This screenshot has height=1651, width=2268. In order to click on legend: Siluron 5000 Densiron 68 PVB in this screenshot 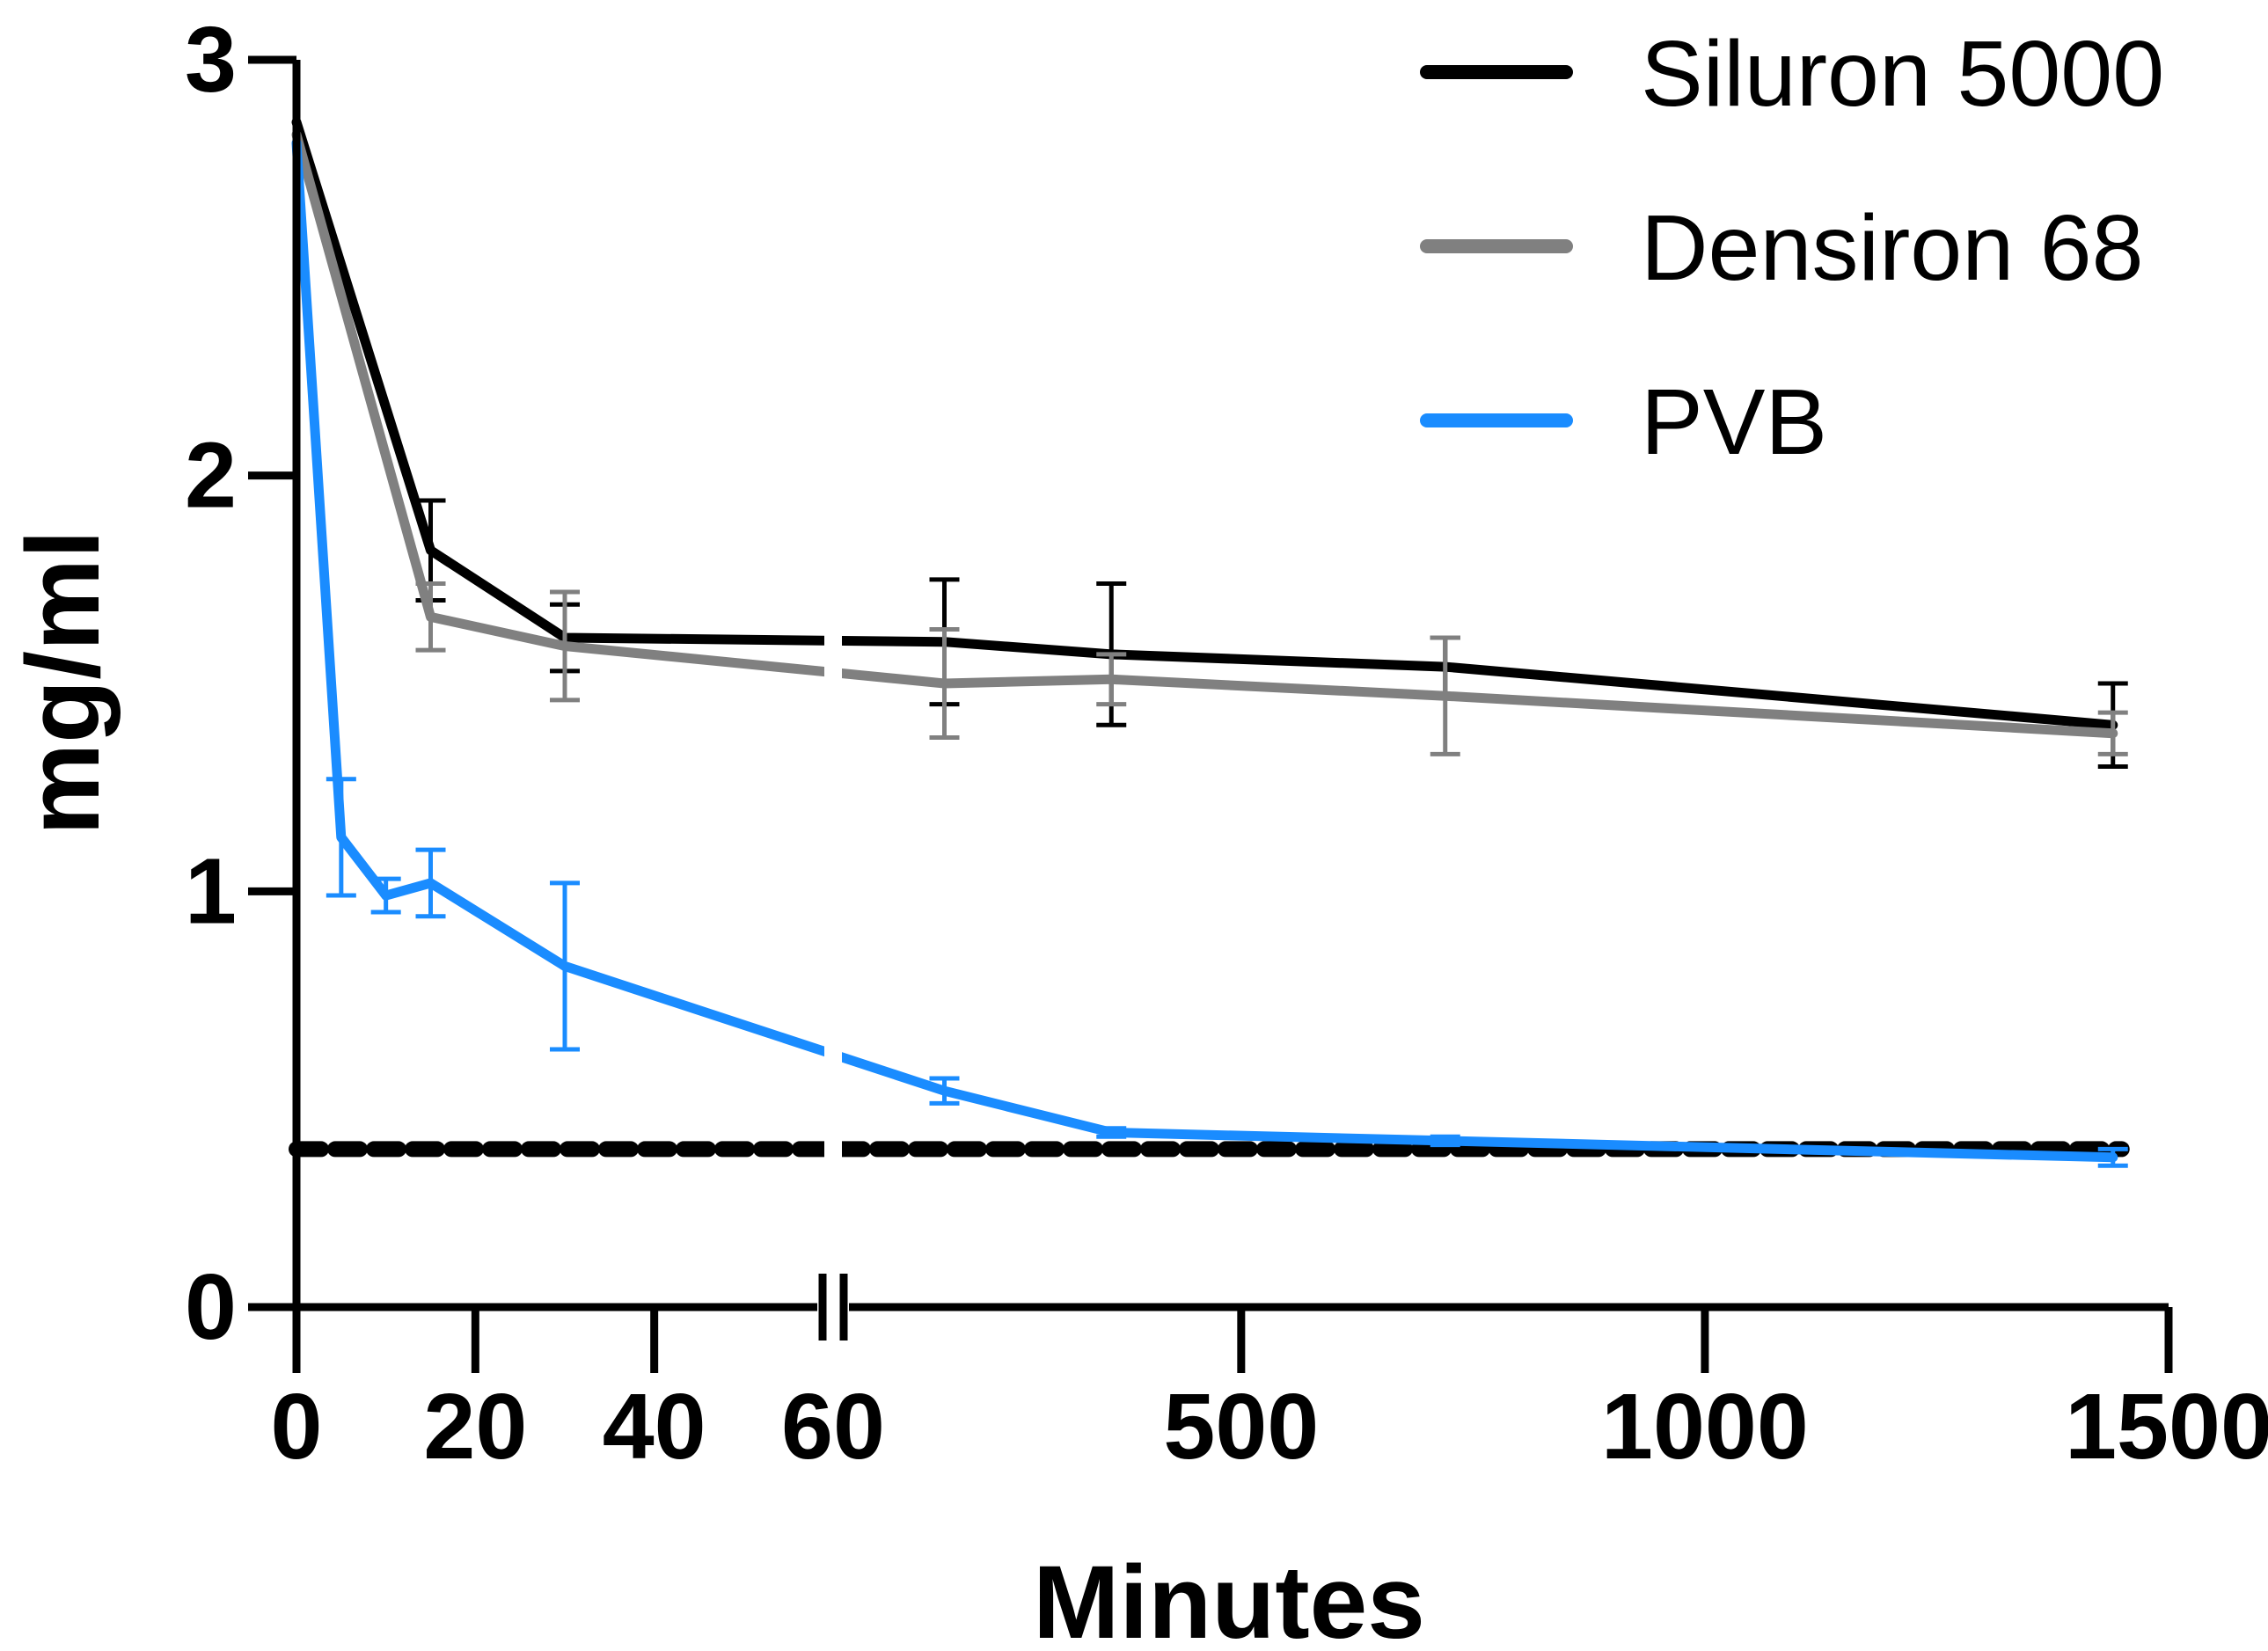, I will do `click(1792, 248)`.